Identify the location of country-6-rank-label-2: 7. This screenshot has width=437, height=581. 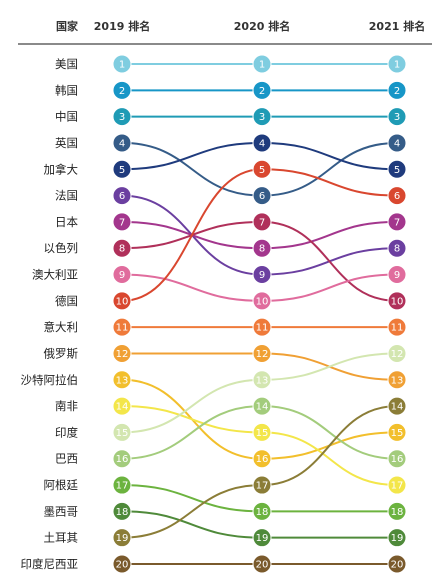
(397, 222).